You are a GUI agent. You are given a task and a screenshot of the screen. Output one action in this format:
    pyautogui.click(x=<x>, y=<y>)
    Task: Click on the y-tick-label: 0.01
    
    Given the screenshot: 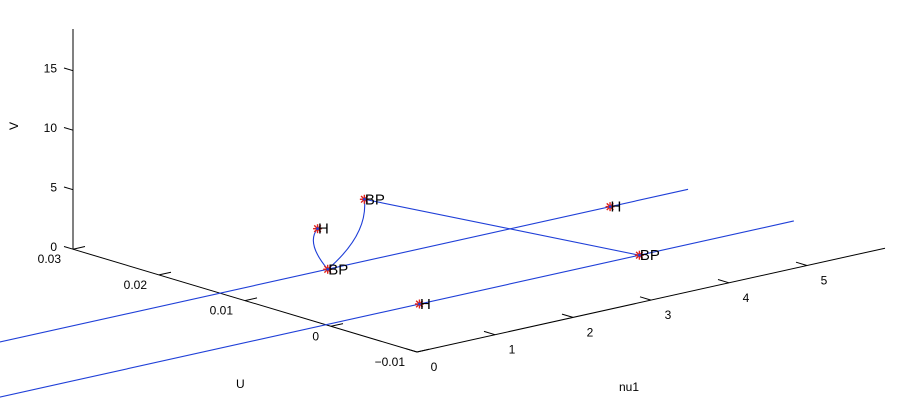 What is the action you would take?
    pyautogui.click(x=222, y=311)
    